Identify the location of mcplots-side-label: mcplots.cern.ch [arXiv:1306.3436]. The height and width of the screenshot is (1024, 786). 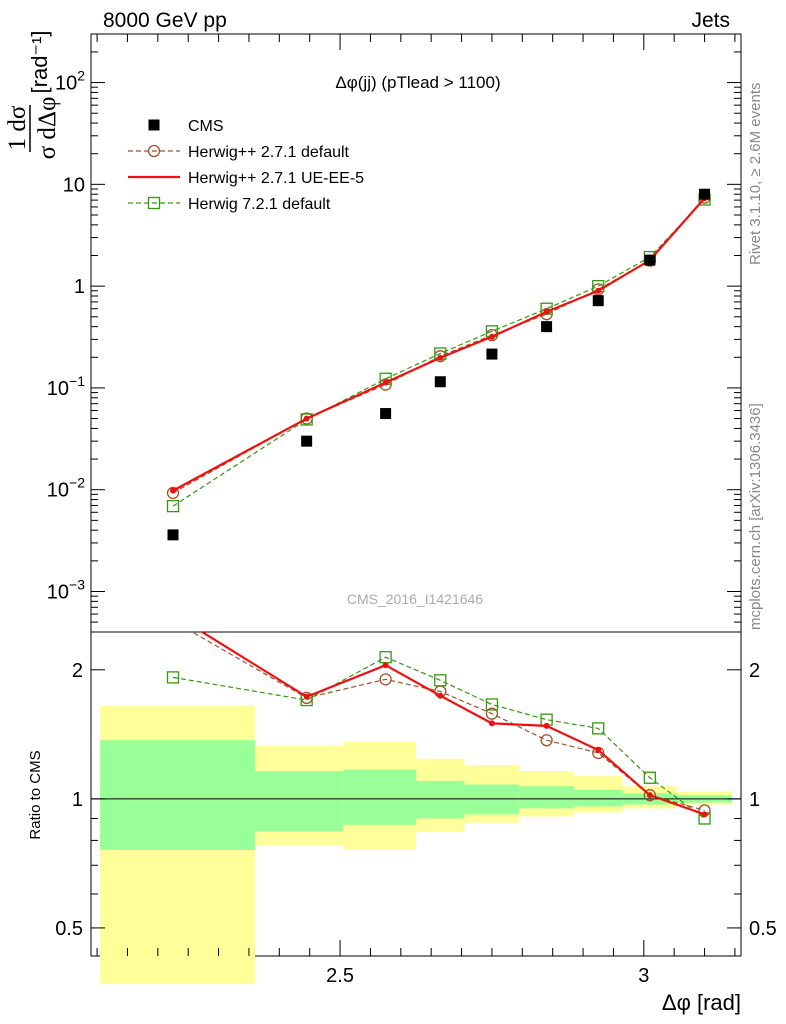
(755, 516).